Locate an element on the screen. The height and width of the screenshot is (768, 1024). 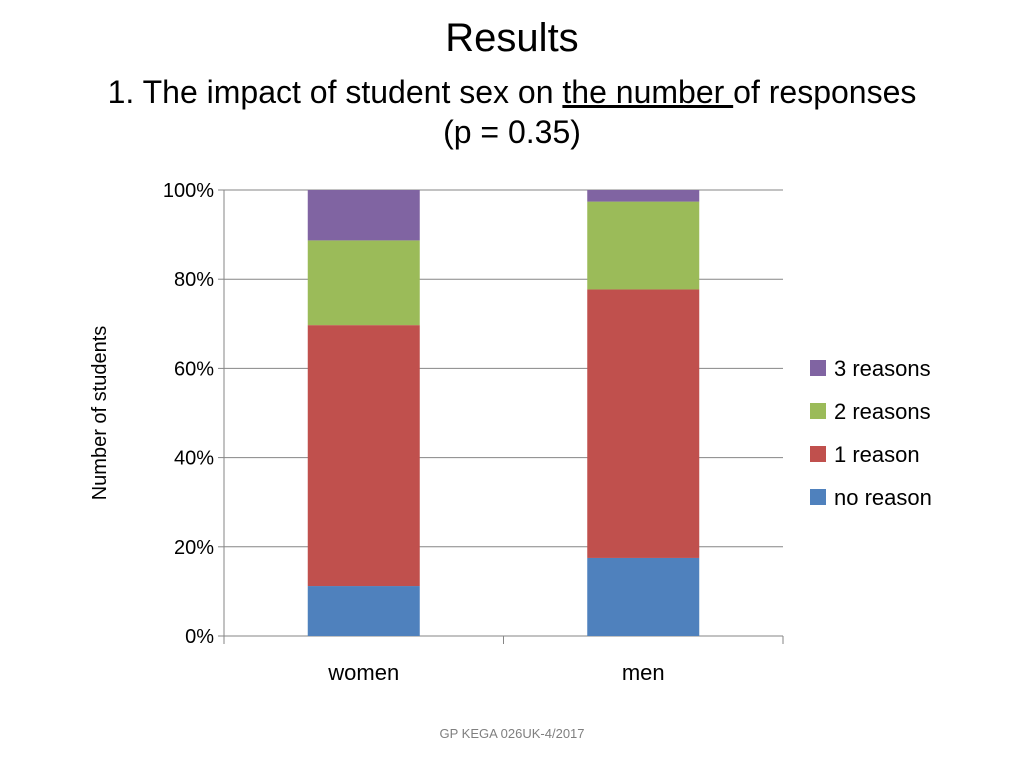
y-tick-label: 0% is located at coordinates (199, 637).